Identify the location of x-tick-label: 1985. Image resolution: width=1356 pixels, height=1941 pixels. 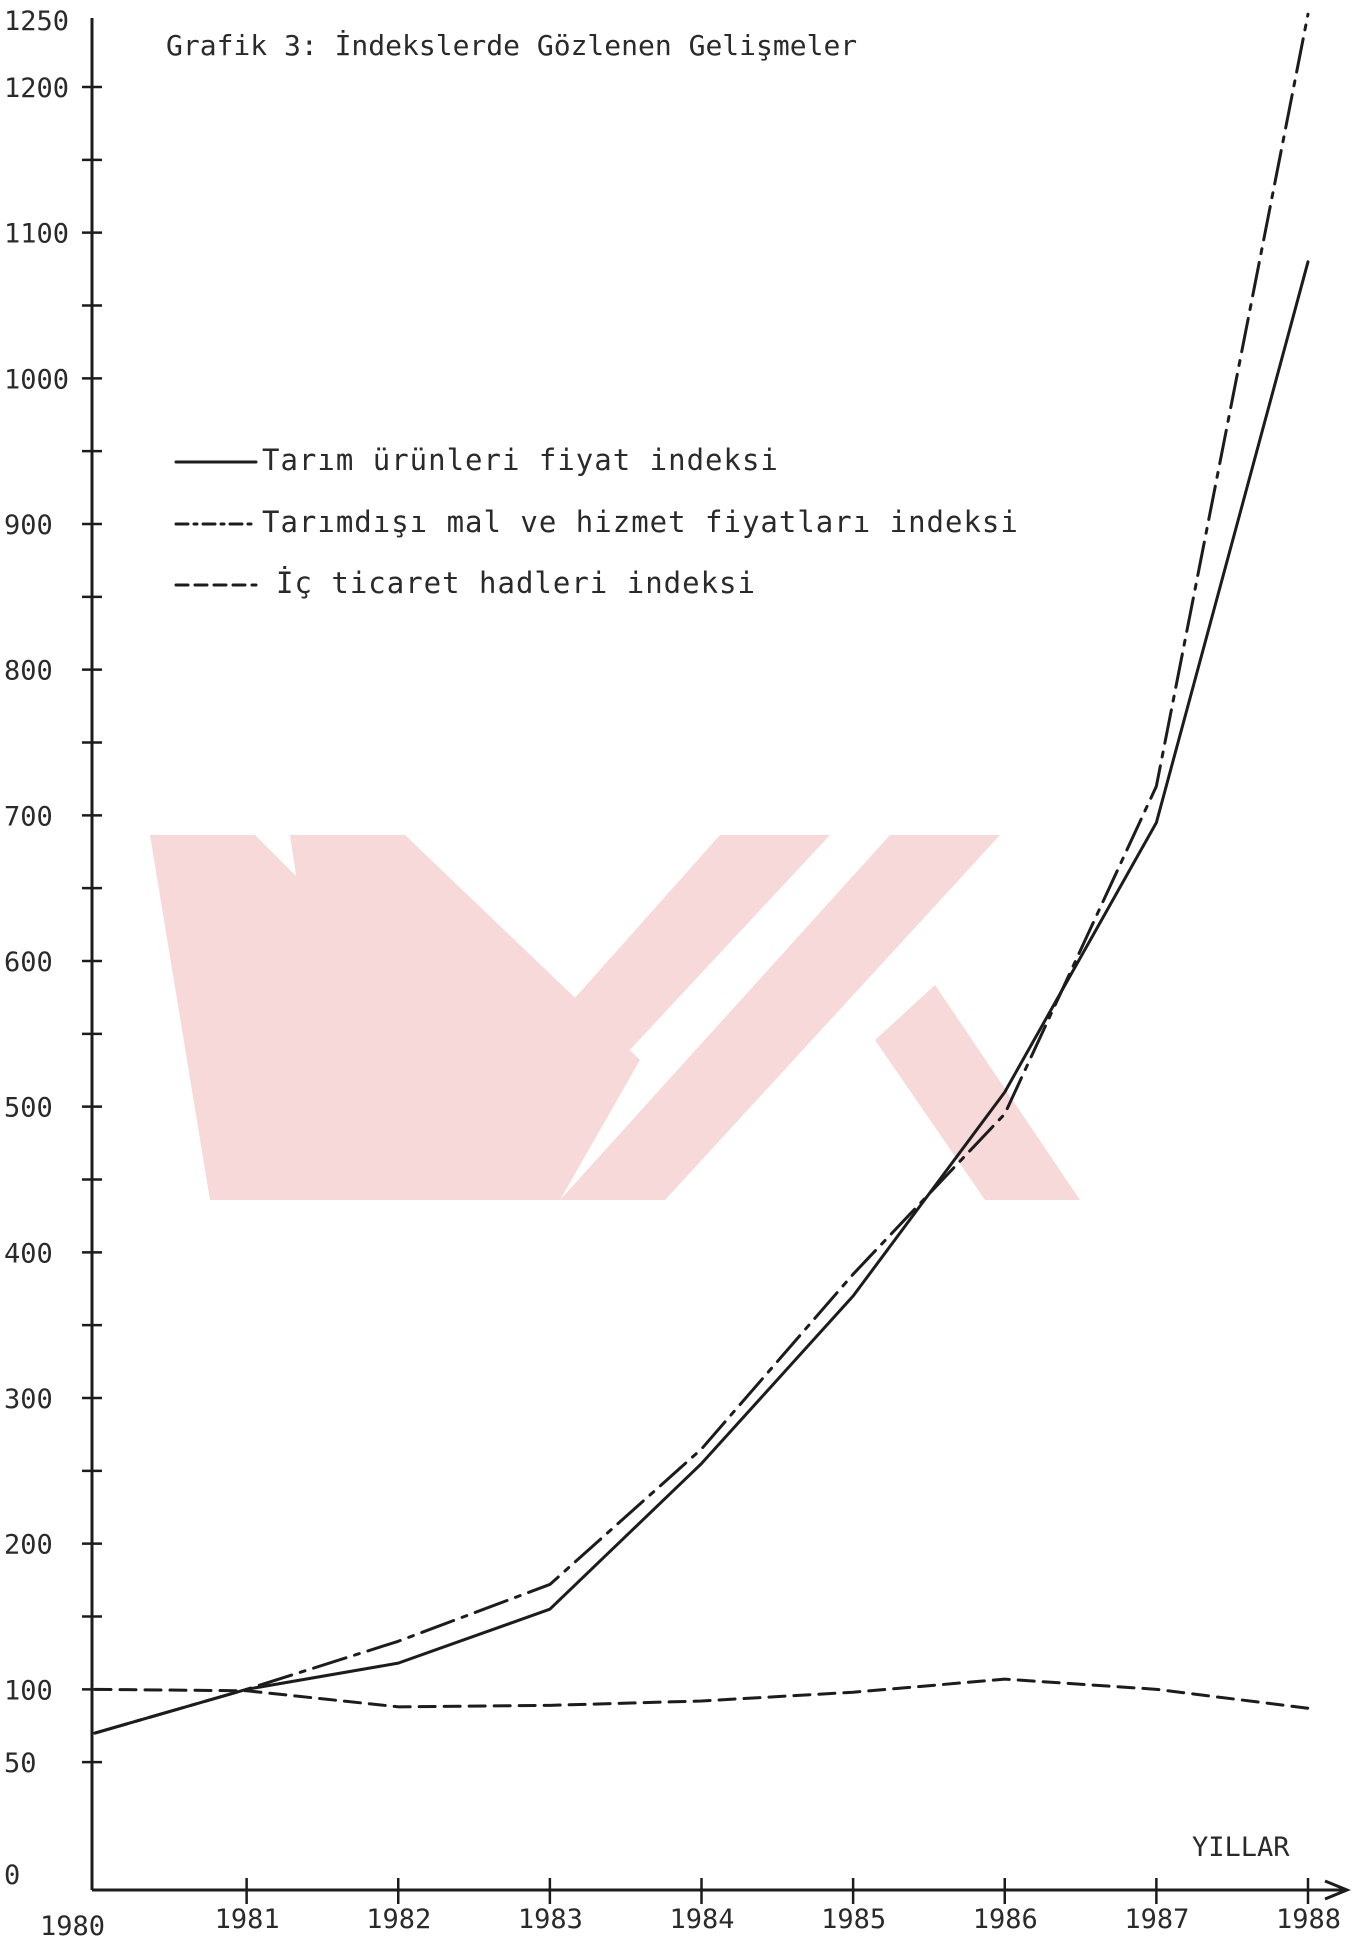
(853, 1919).